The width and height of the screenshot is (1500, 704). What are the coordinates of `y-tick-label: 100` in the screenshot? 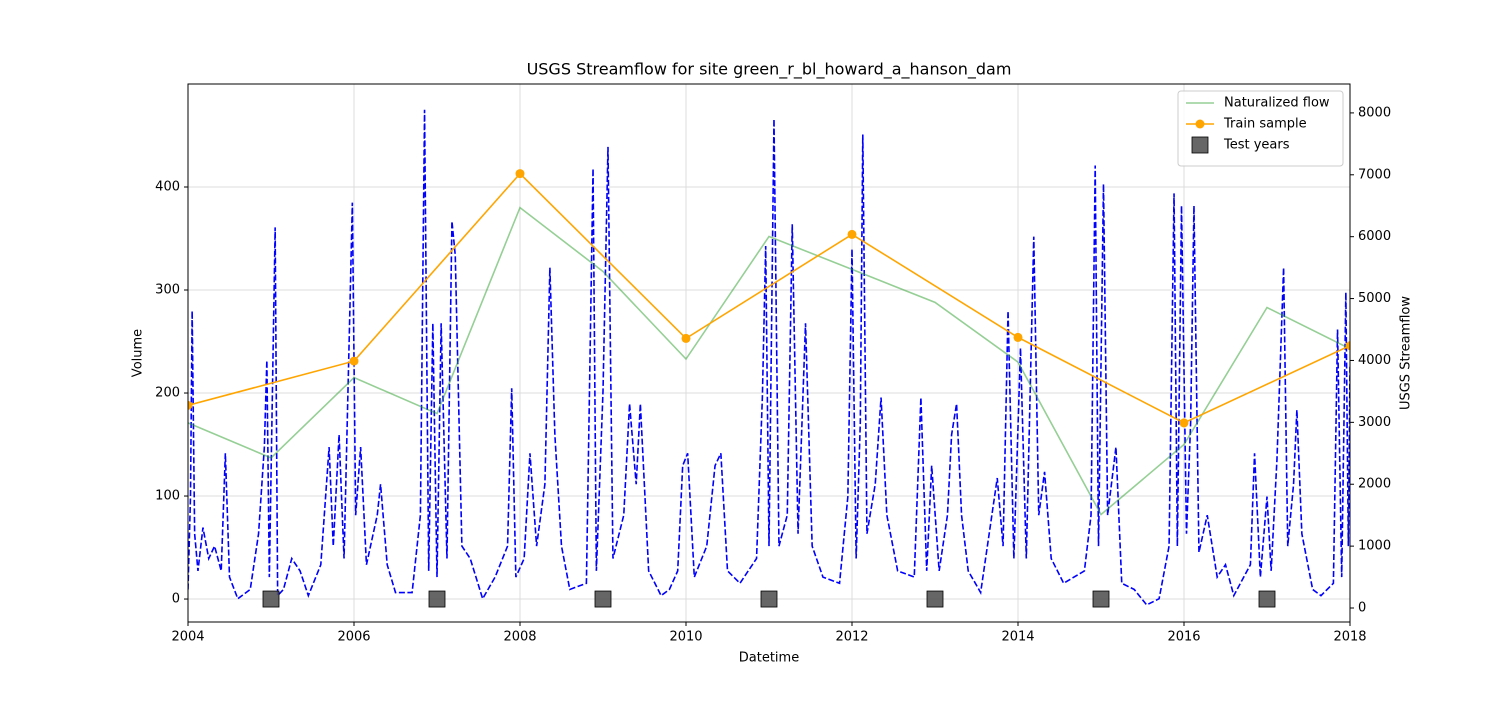 It's located at (167, 496).